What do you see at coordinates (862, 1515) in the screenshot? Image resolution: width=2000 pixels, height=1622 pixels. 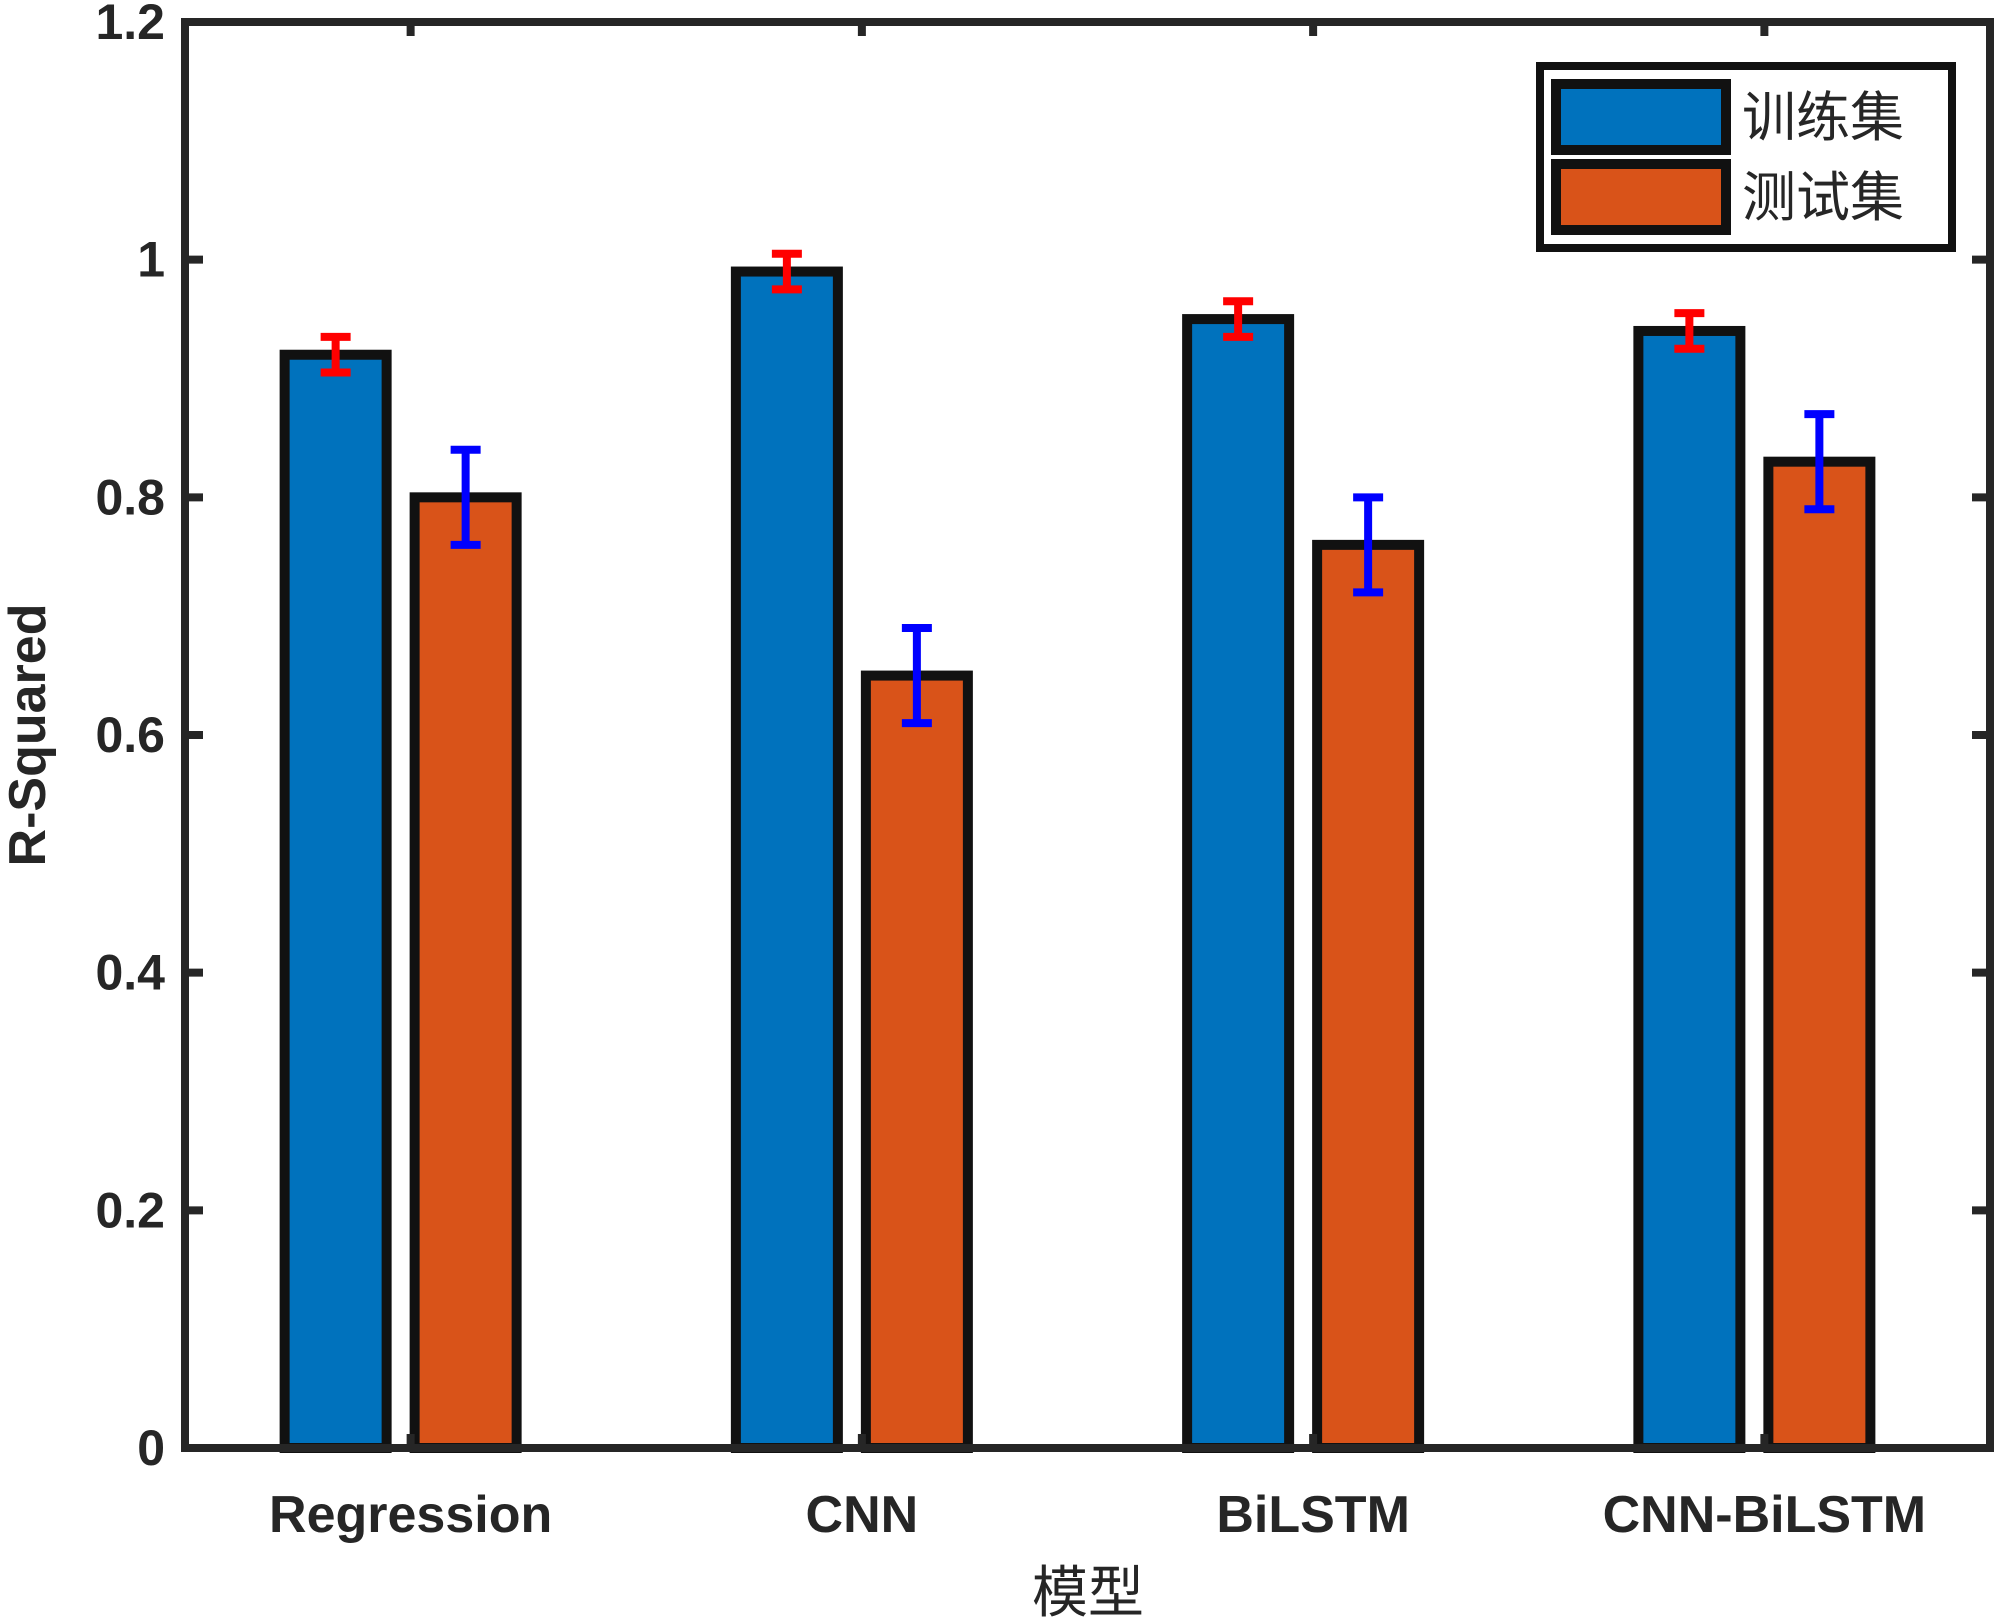 I see `x-tick-label-cnn: CNN` at bounding box center [862, 1515].